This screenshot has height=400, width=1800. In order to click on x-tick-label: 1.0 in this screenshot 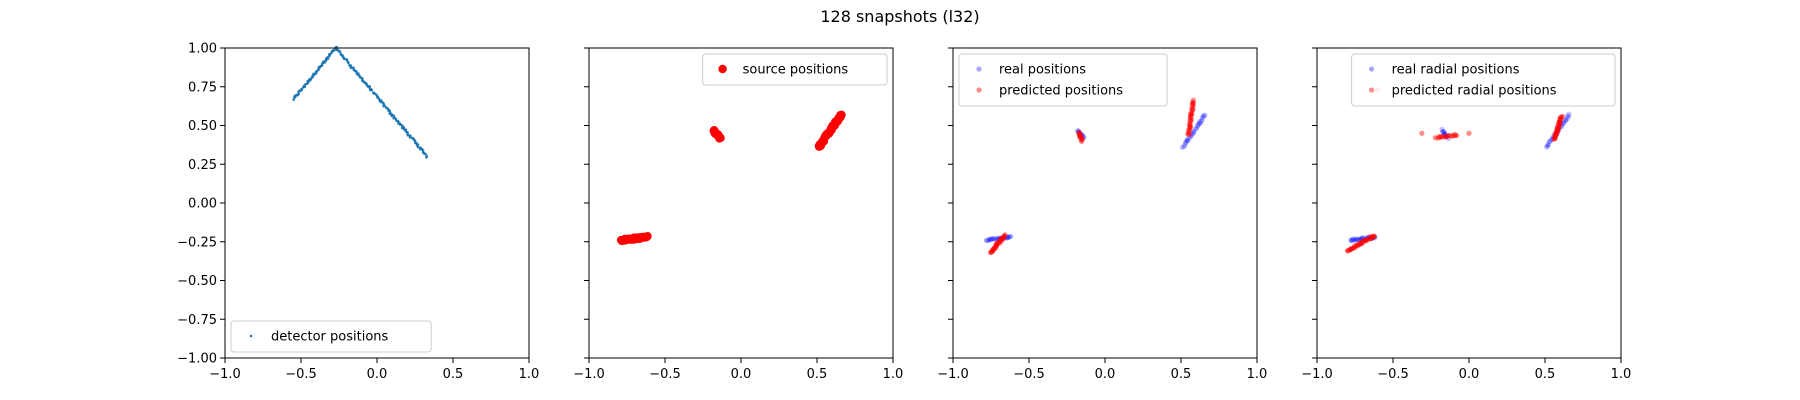, I will do `click(1621, 374)`.